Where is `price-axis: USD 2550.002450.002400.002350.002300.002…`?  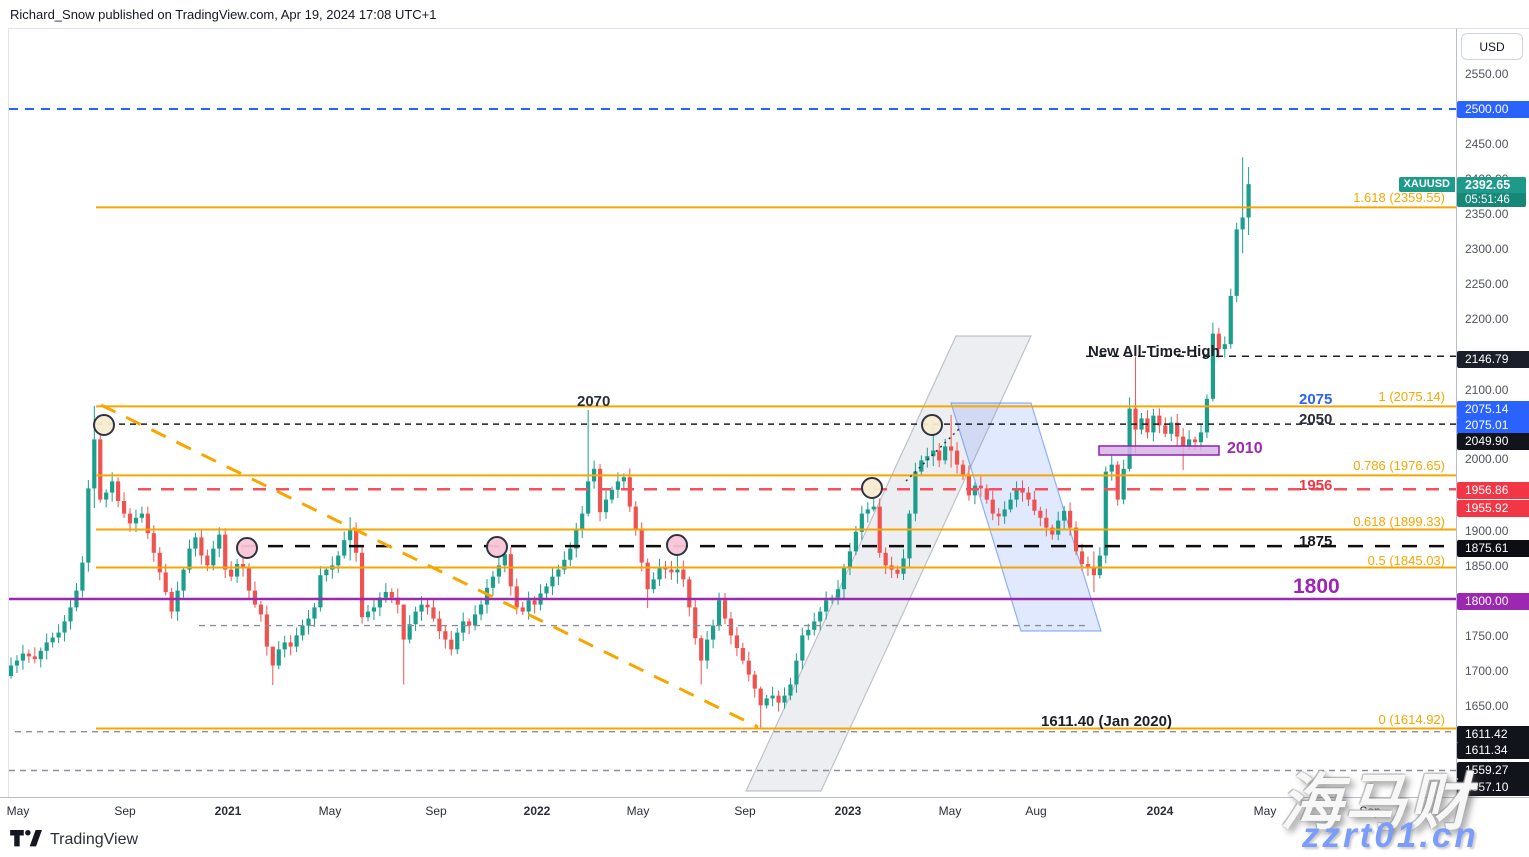 price-axis: USD 2550.002450.002400.002350.002300.002… is located at coordinates (1492, 413).